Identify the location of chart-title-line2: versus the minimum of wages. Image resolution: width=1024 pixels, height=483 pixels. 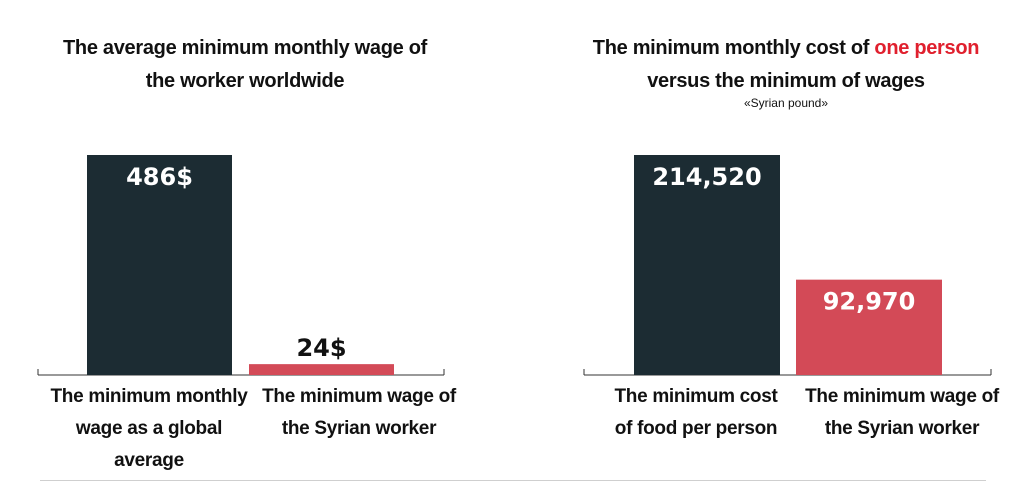
(786, 81).